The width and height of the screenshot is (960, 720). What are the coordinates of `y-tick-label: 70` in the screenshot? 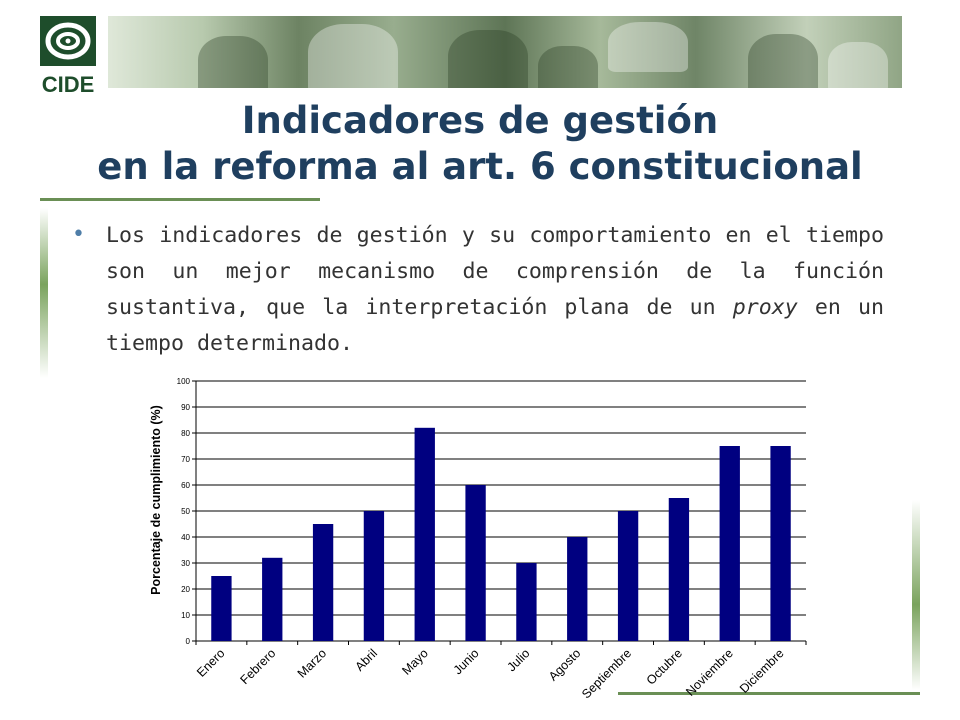 It's located at (185, 459).